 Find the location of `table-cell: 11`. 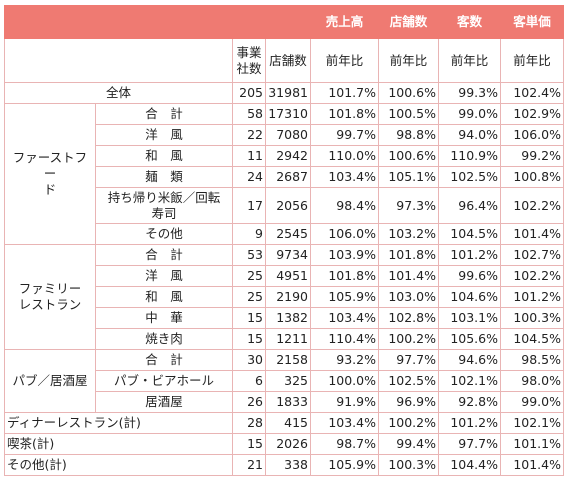

table-cell: 11 is located at coordinates (249, 156).